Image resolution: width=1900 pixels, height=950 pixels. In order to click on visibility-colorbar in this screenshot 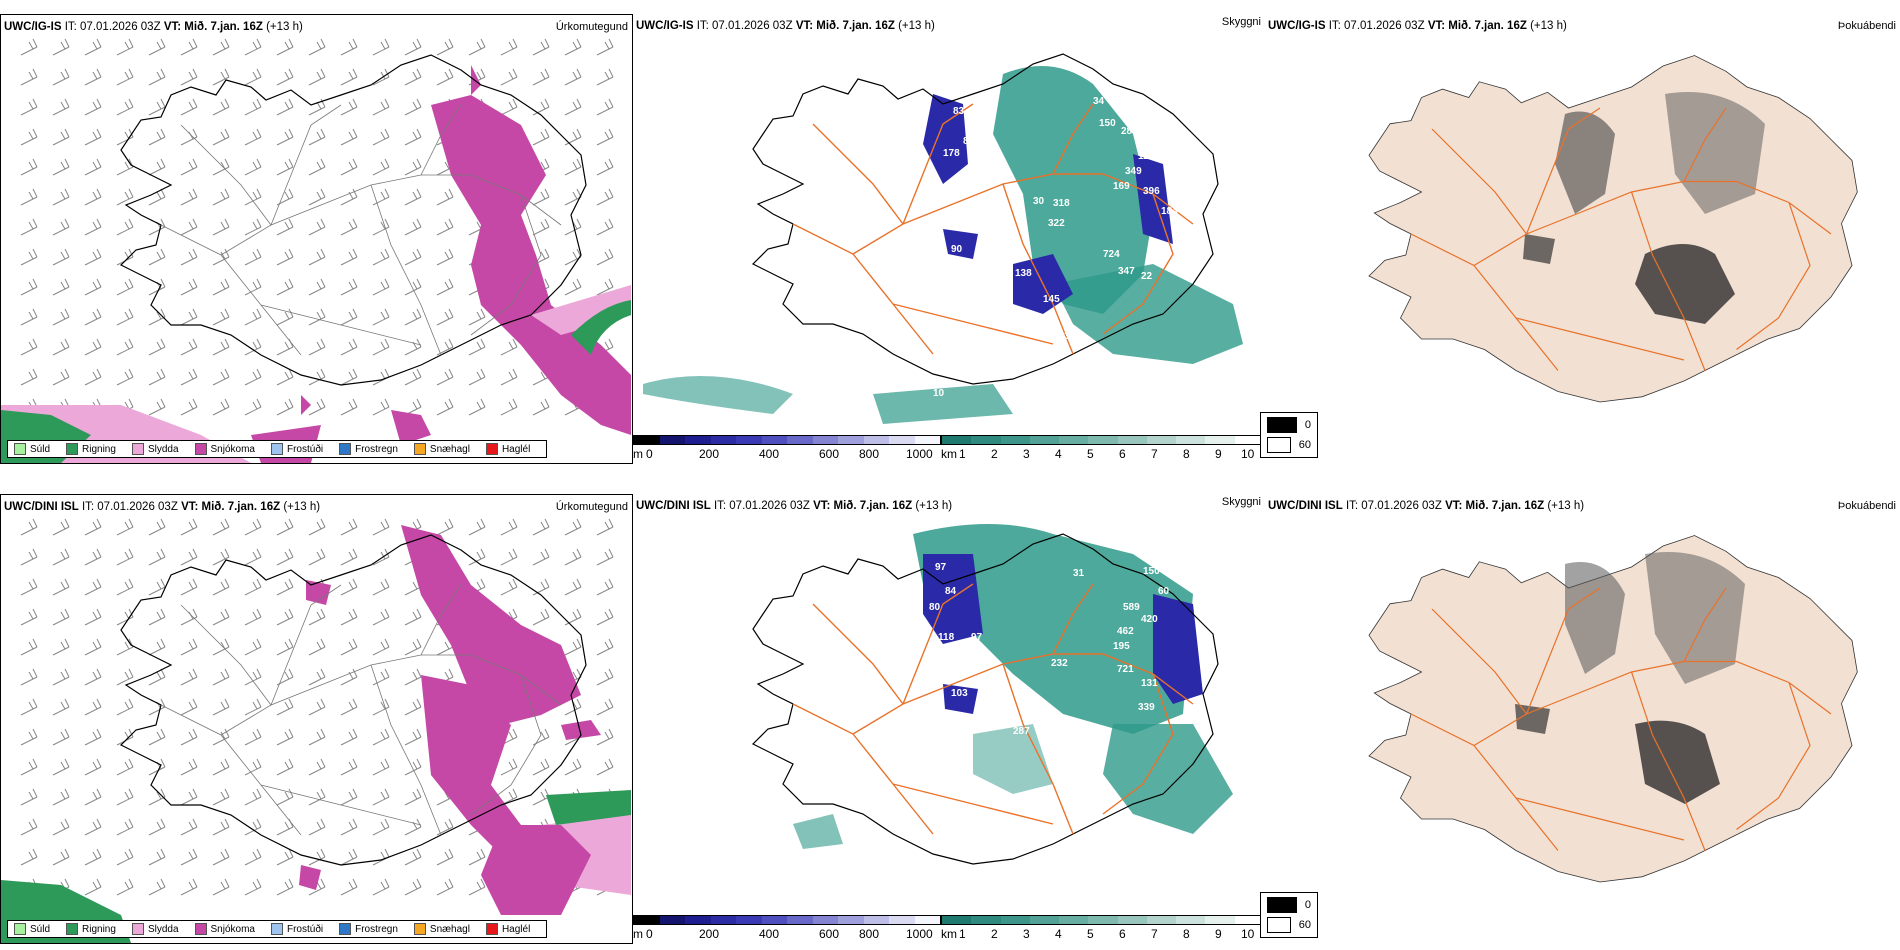, I will do `click(1103, 440)`.